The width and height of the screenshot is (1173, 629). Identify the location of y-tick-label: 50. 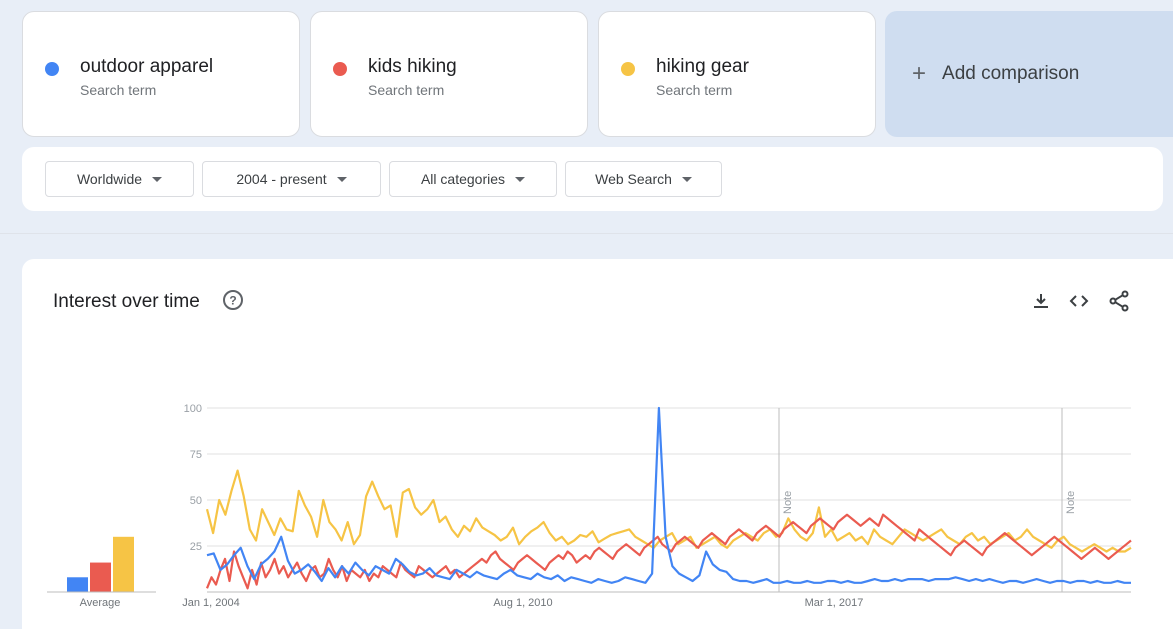
(196, 501).